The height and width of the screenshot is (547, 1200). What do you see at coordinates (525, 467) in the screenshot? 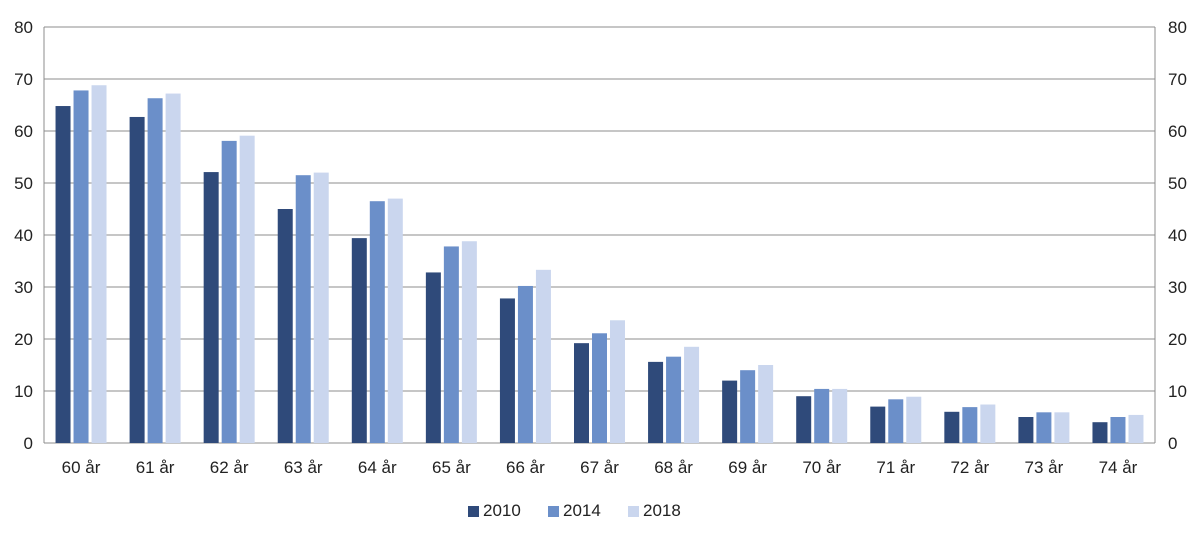
I see `x-tick-label: 66 år` at bounding box center [525, 467].